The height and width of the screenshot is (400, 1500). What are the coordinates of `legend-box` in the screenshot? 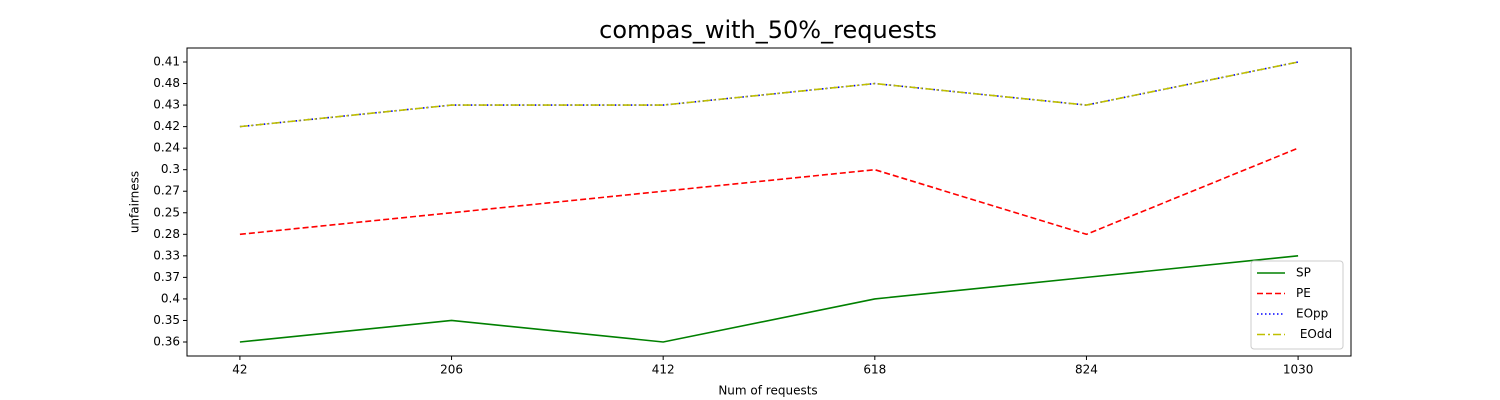 It's located at (1297, 305).